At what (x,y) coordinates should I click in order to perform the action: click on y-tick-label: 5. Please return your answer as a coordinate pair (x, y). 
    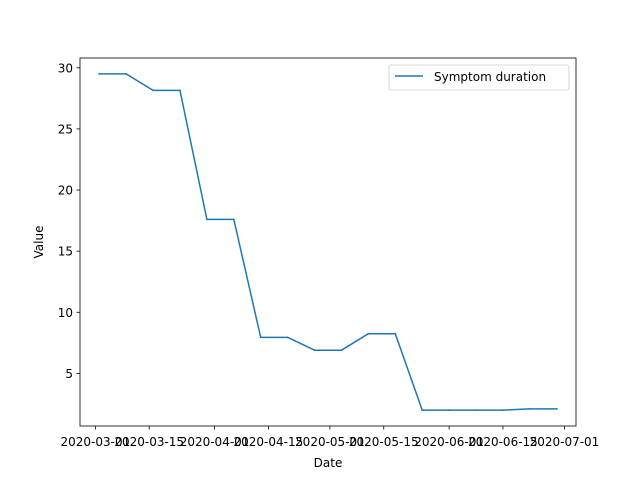
    Looking at the image, I should click on (69, 374).